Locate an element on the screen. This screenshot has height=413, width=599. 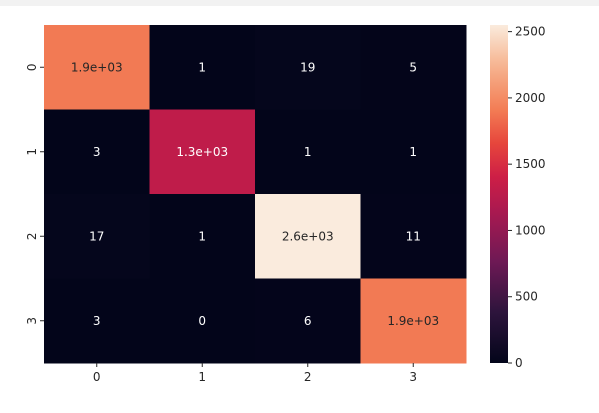
colorbar-tick-label: 2000 is located at coordinates (530, 98).